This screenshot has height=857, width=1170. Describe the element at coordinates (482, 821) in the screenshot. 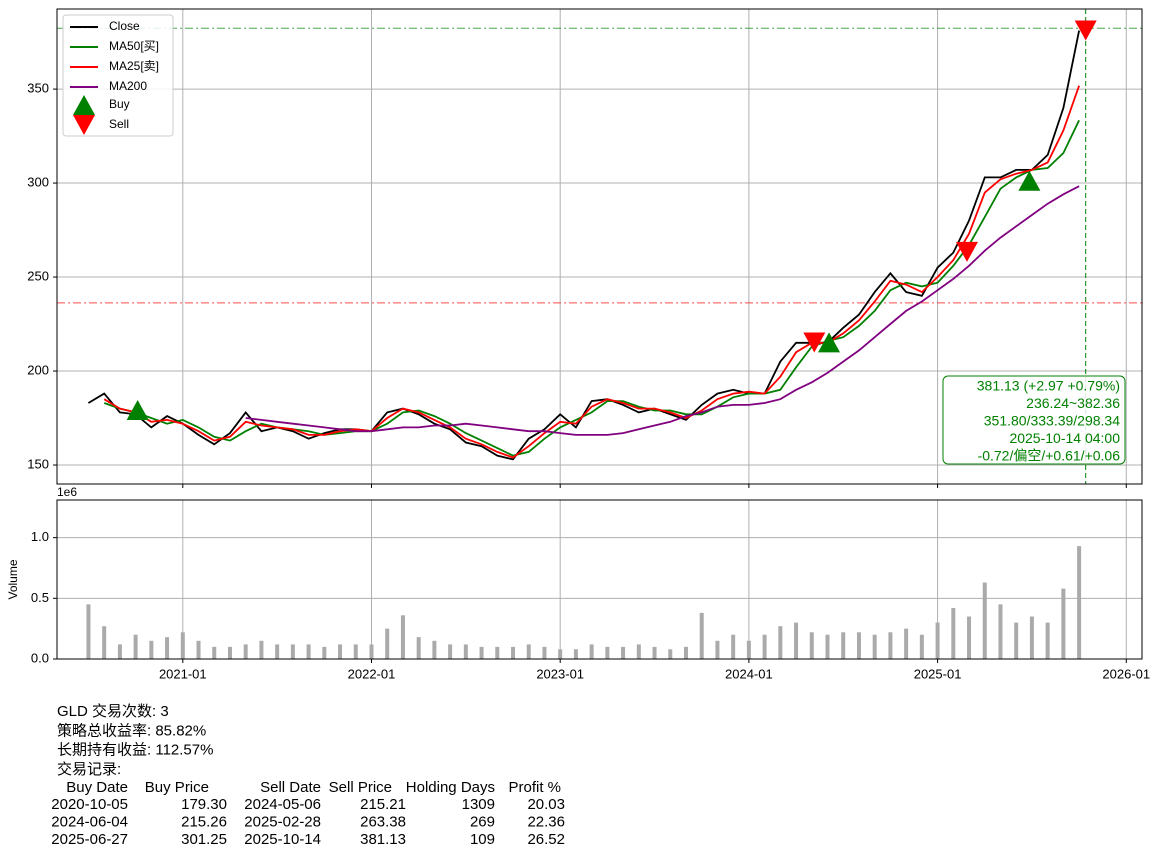

I see `table-cell: 269` at that location.